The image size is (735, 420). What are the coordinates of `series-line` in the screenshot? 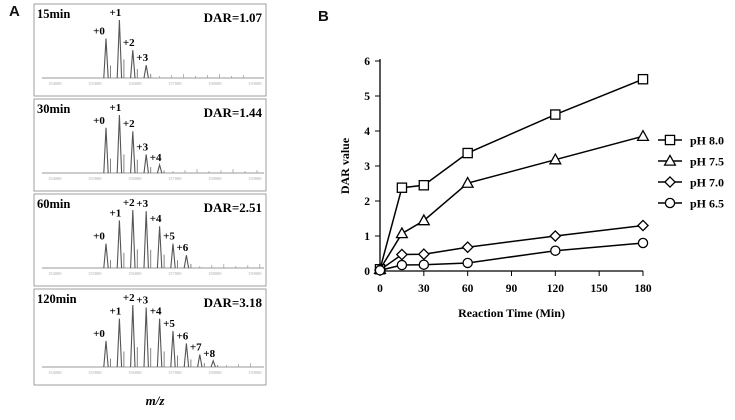 It's located at (511, 202).